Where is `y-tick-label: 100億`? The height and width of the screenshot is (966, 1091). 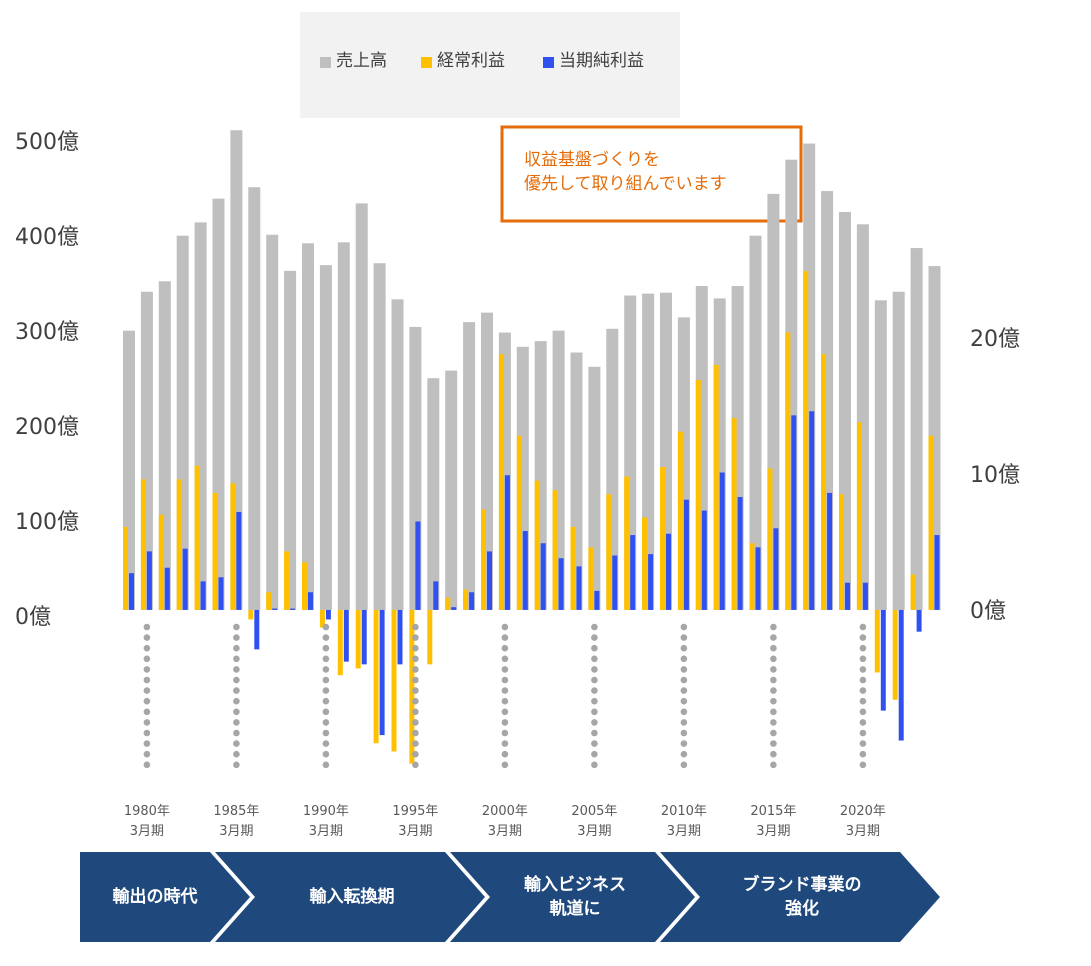 y-tick-label: 100億 is located at coordinates (47, 522).